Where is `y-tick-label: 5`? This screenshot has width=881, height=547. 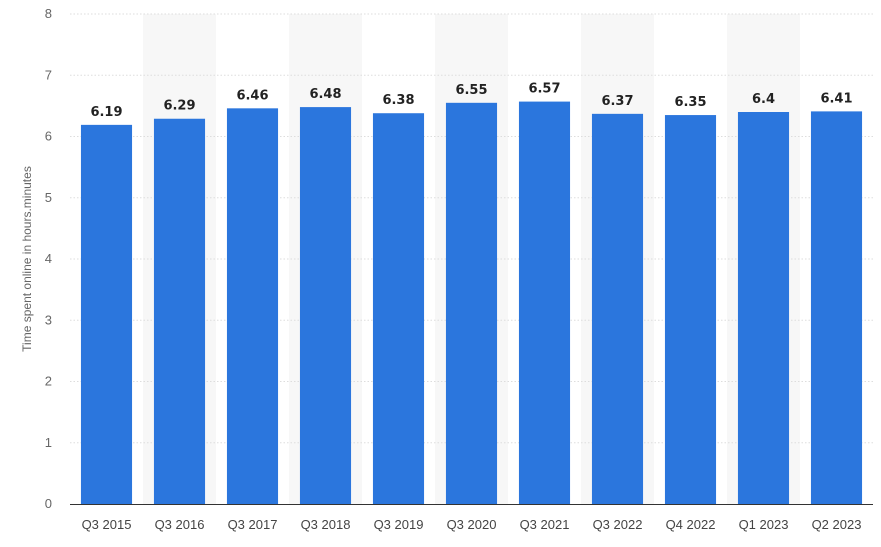 y-tick-label: 5 is located at coordinates (48, 197).